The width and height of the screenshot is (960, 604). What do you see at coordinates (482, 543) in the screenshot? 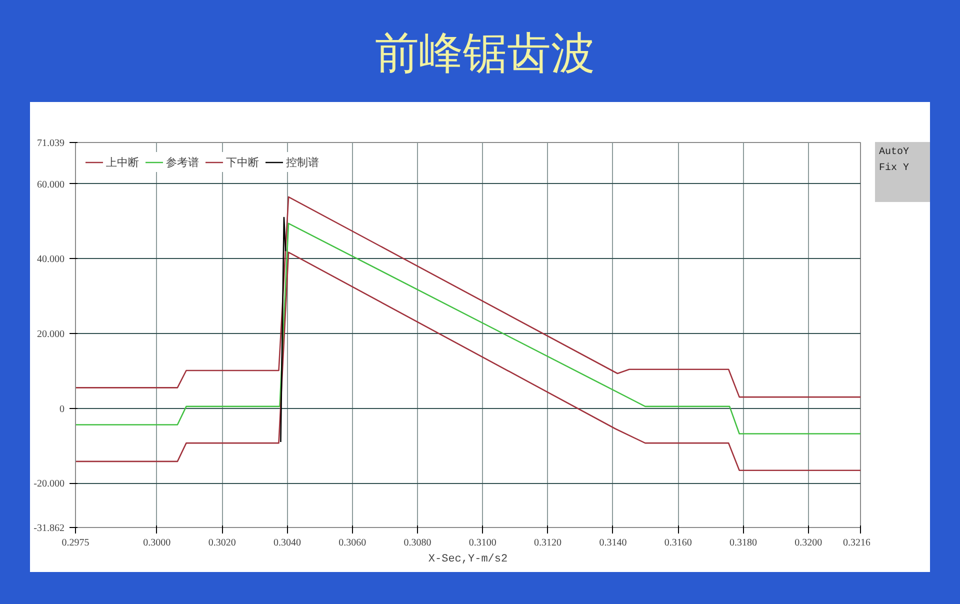
I see `x-tick-label: 0.3100` at bounding box center [482, 543].